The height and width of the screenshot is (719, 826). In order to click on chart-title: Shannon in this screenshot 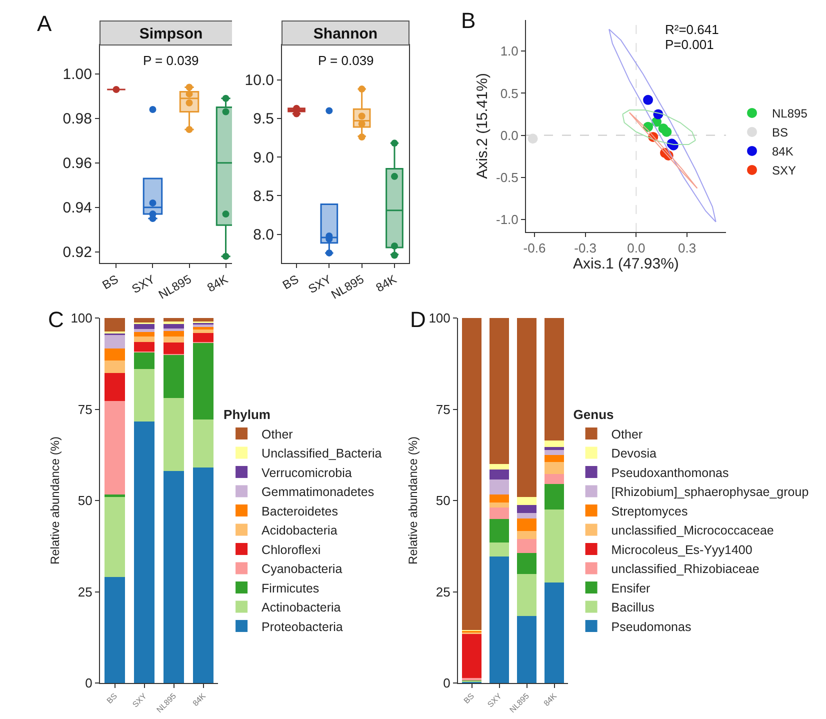, I will do `click(345, 33)`.